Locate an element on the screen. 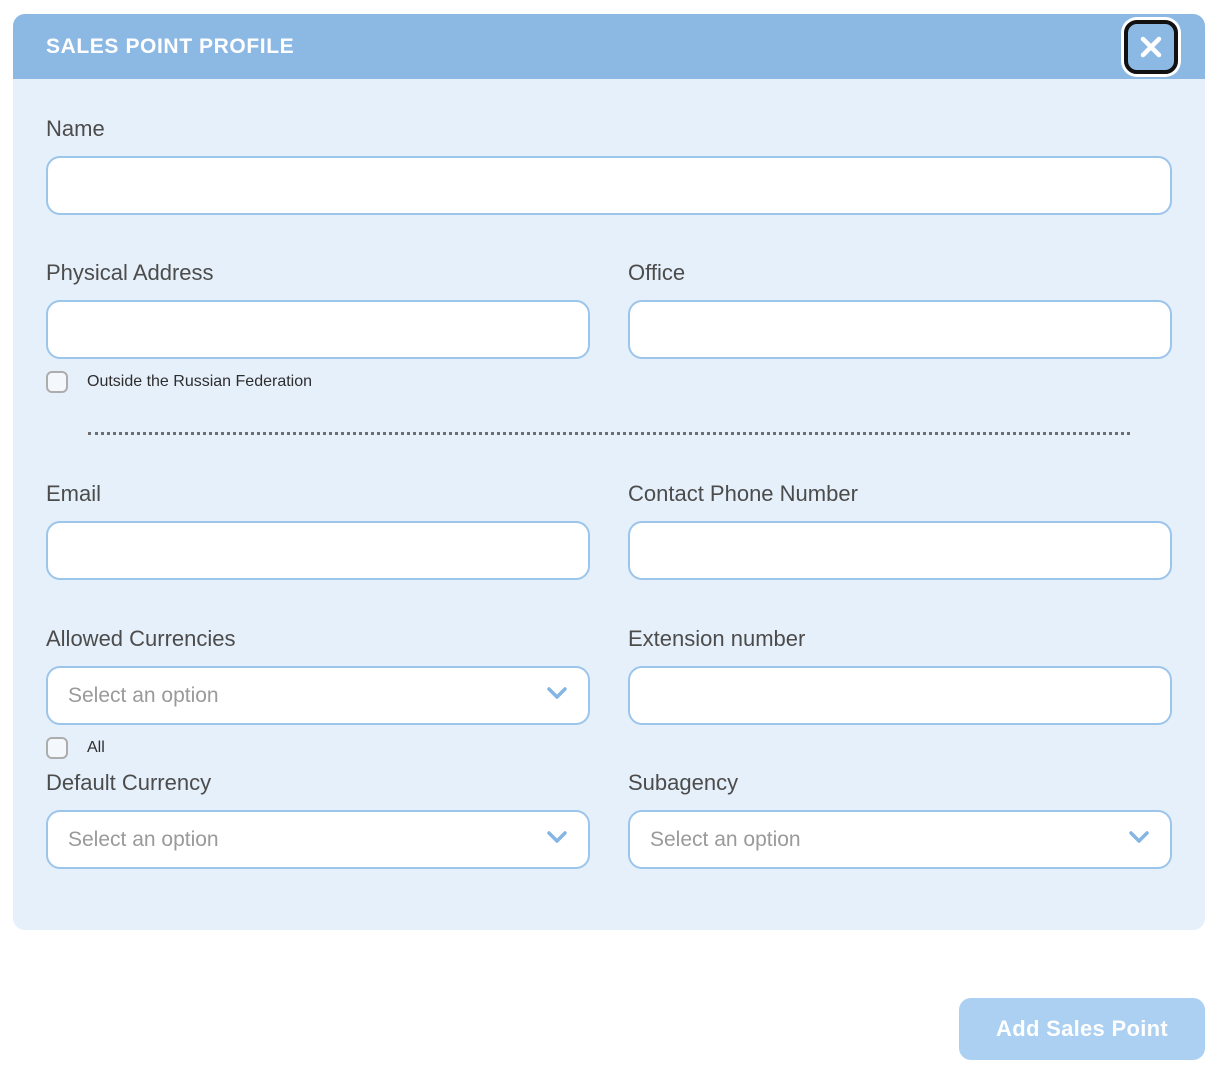 The width and height of the screenshot is (1220, 1076). name-label: Name is located at coordinates (75, 128).